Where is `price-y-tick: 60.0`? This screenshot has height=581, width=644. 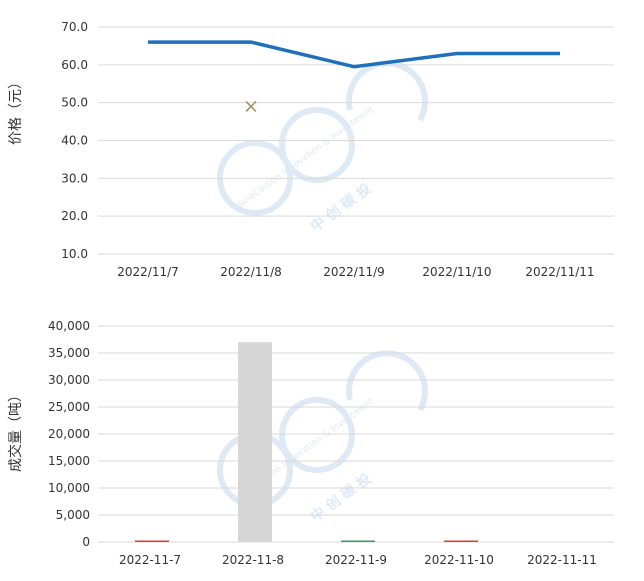
price-y-tick: 60.0 is located at coordinates (74, 65).